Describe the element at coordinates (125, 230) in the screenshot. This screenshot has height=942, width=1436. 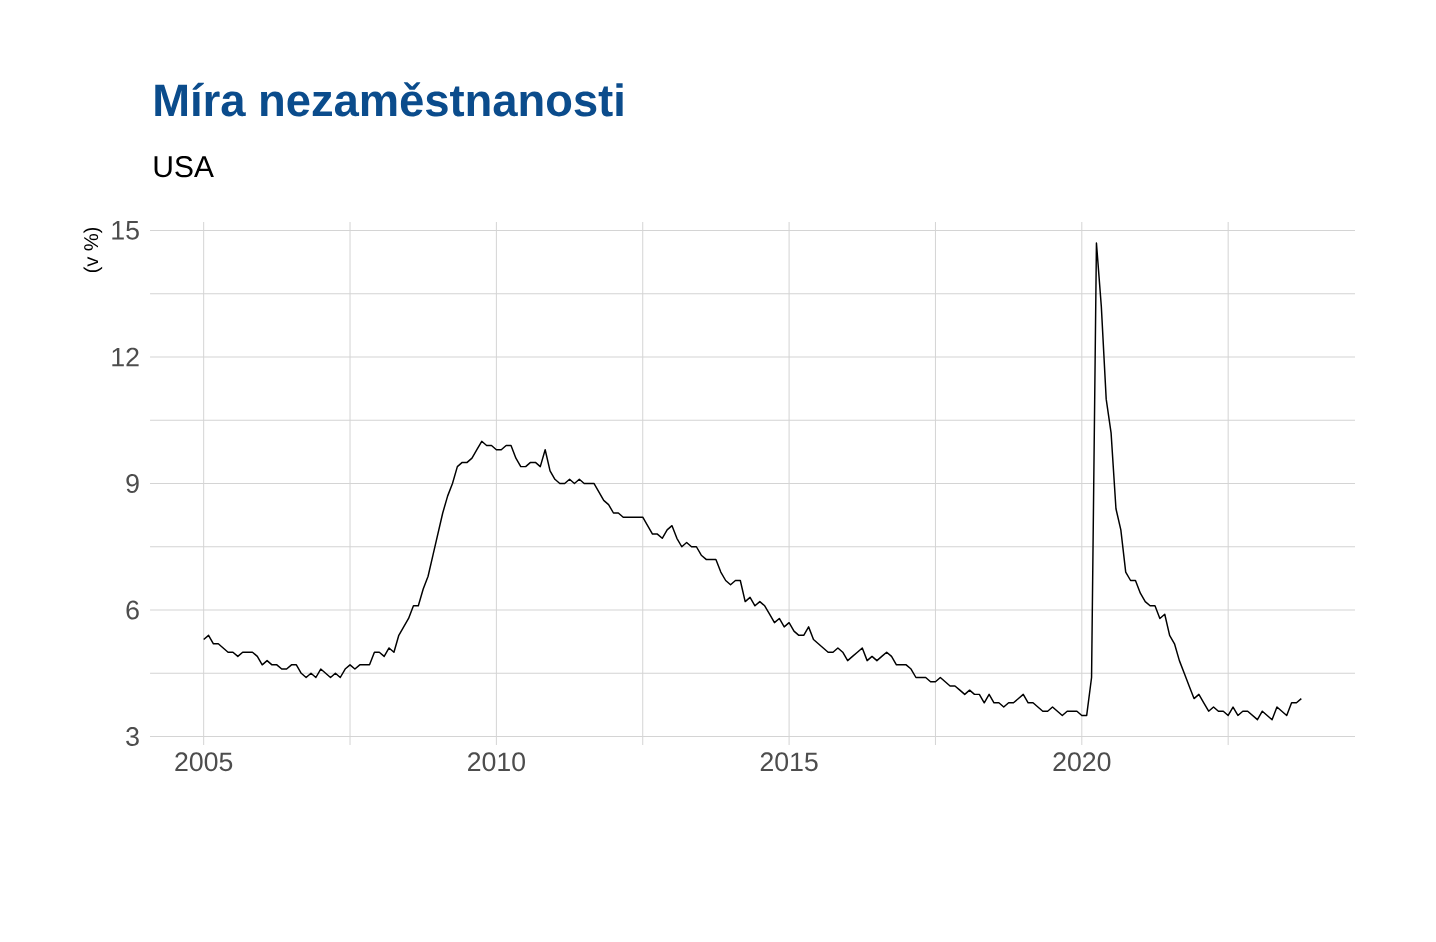
I see `y-tick-label: 15` at that location.